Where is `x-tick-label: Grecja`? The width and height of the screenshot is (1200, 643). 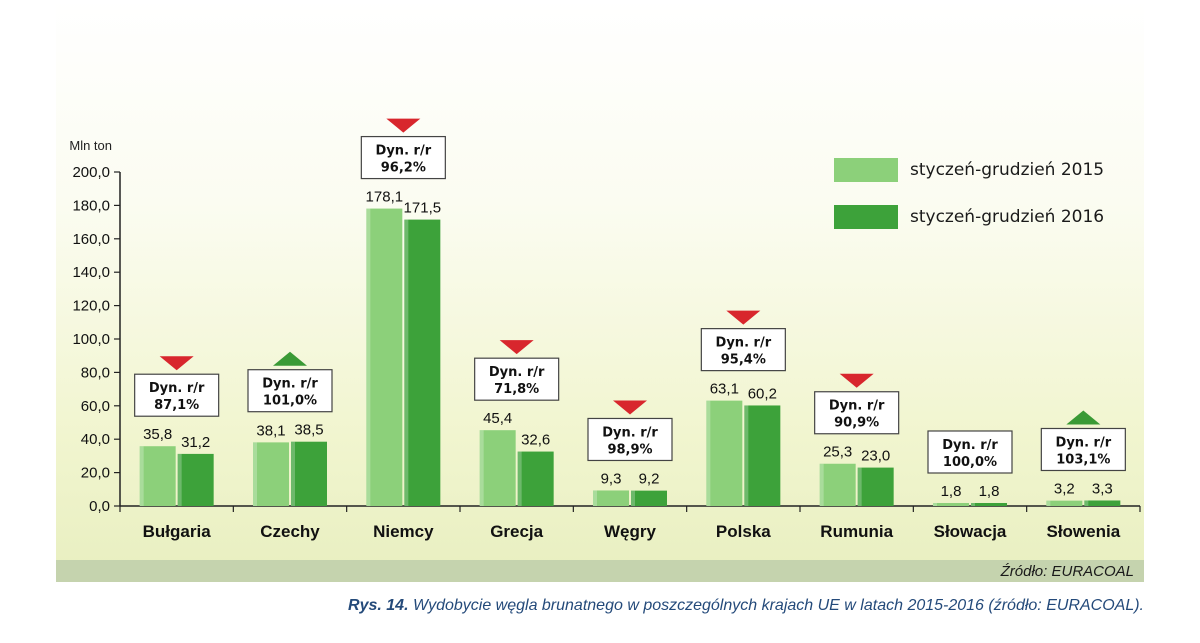 x-tick-label: Grecja is located at coordinates (516, 531).